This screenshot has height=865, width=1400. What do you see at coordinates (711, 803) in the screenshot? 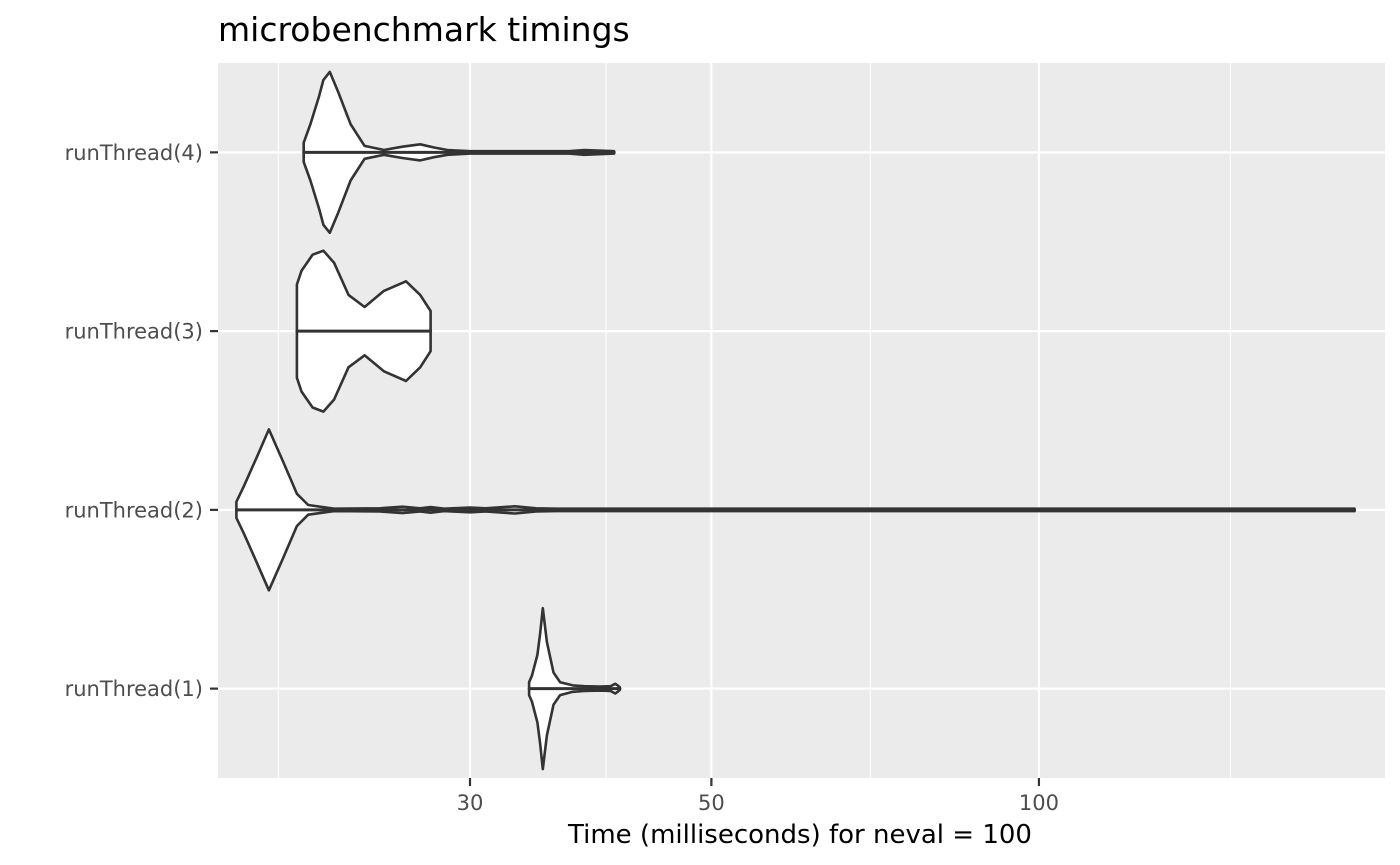
I see `x-tick-label: 50` at bounding box center [711, 803].